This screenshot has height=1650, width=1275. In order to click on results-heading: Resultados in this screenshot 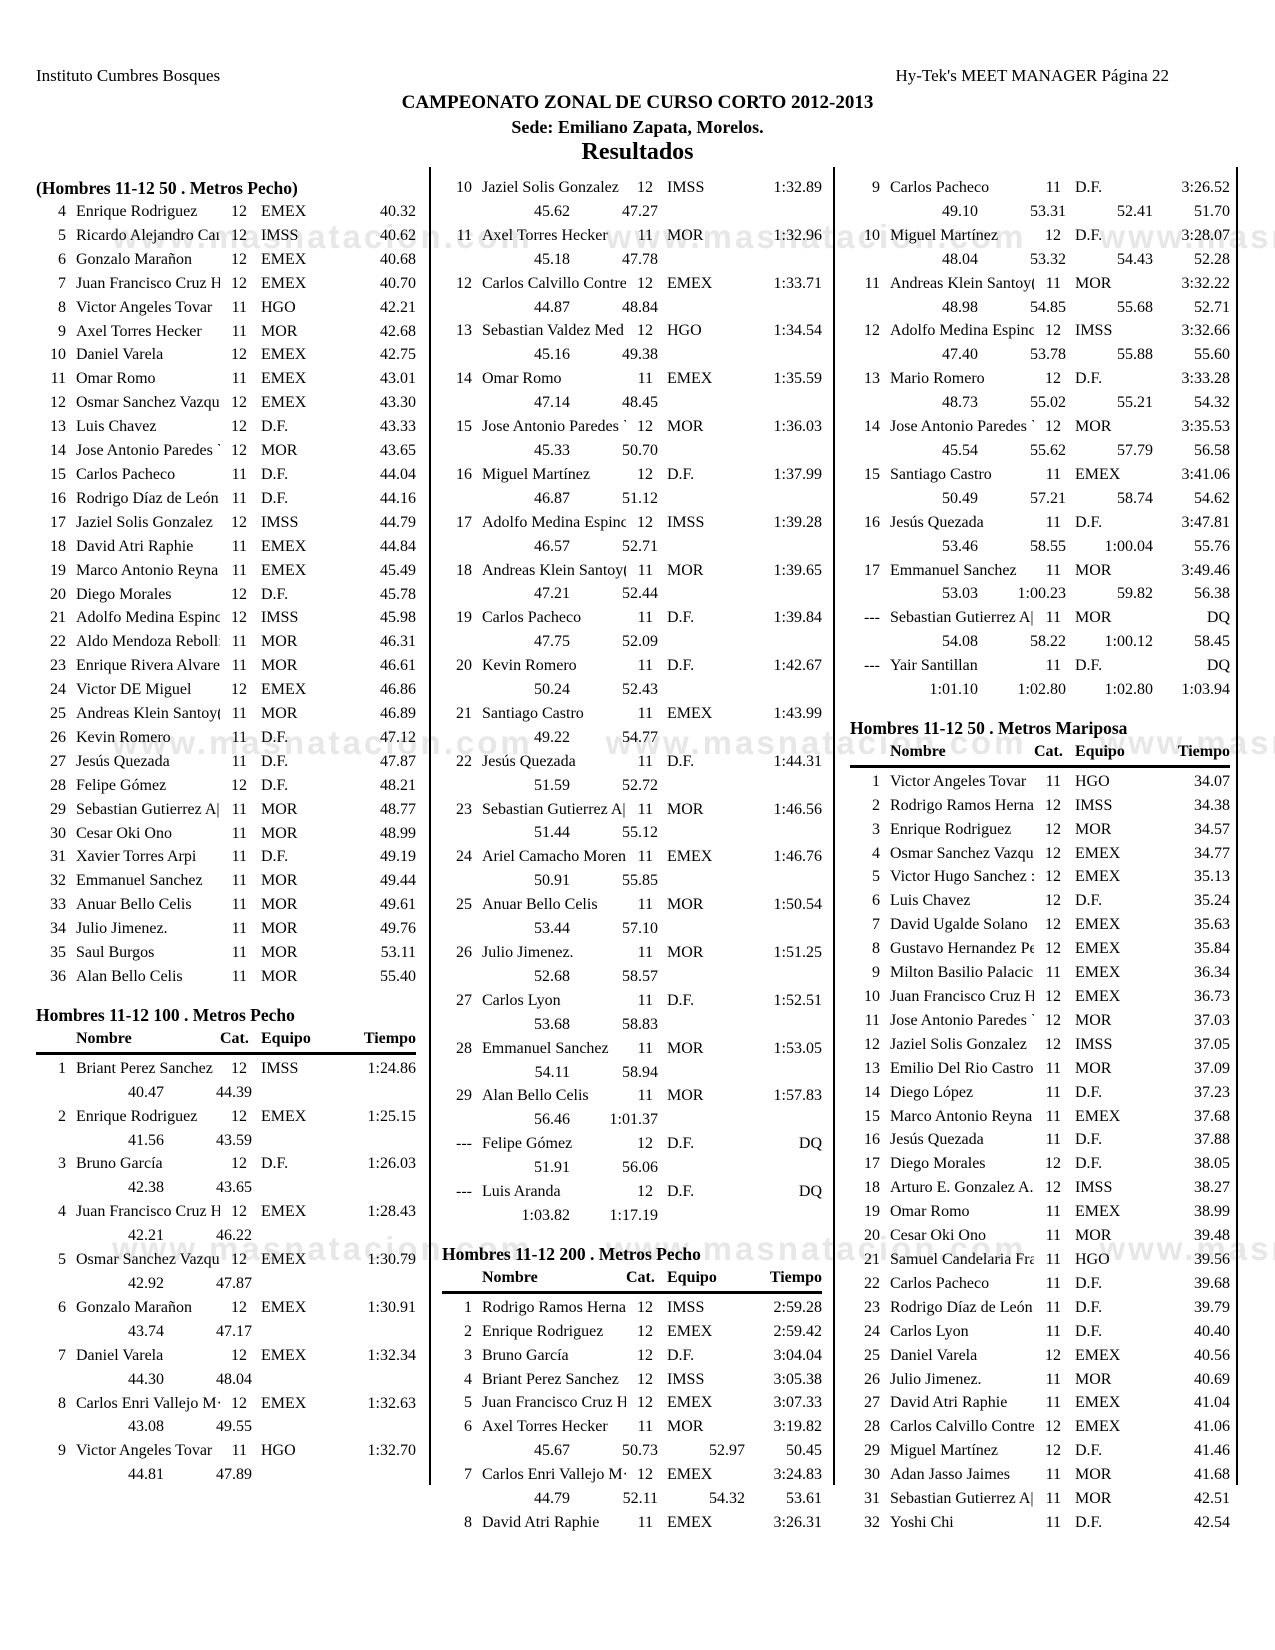, I will do `click(637, 152)`.